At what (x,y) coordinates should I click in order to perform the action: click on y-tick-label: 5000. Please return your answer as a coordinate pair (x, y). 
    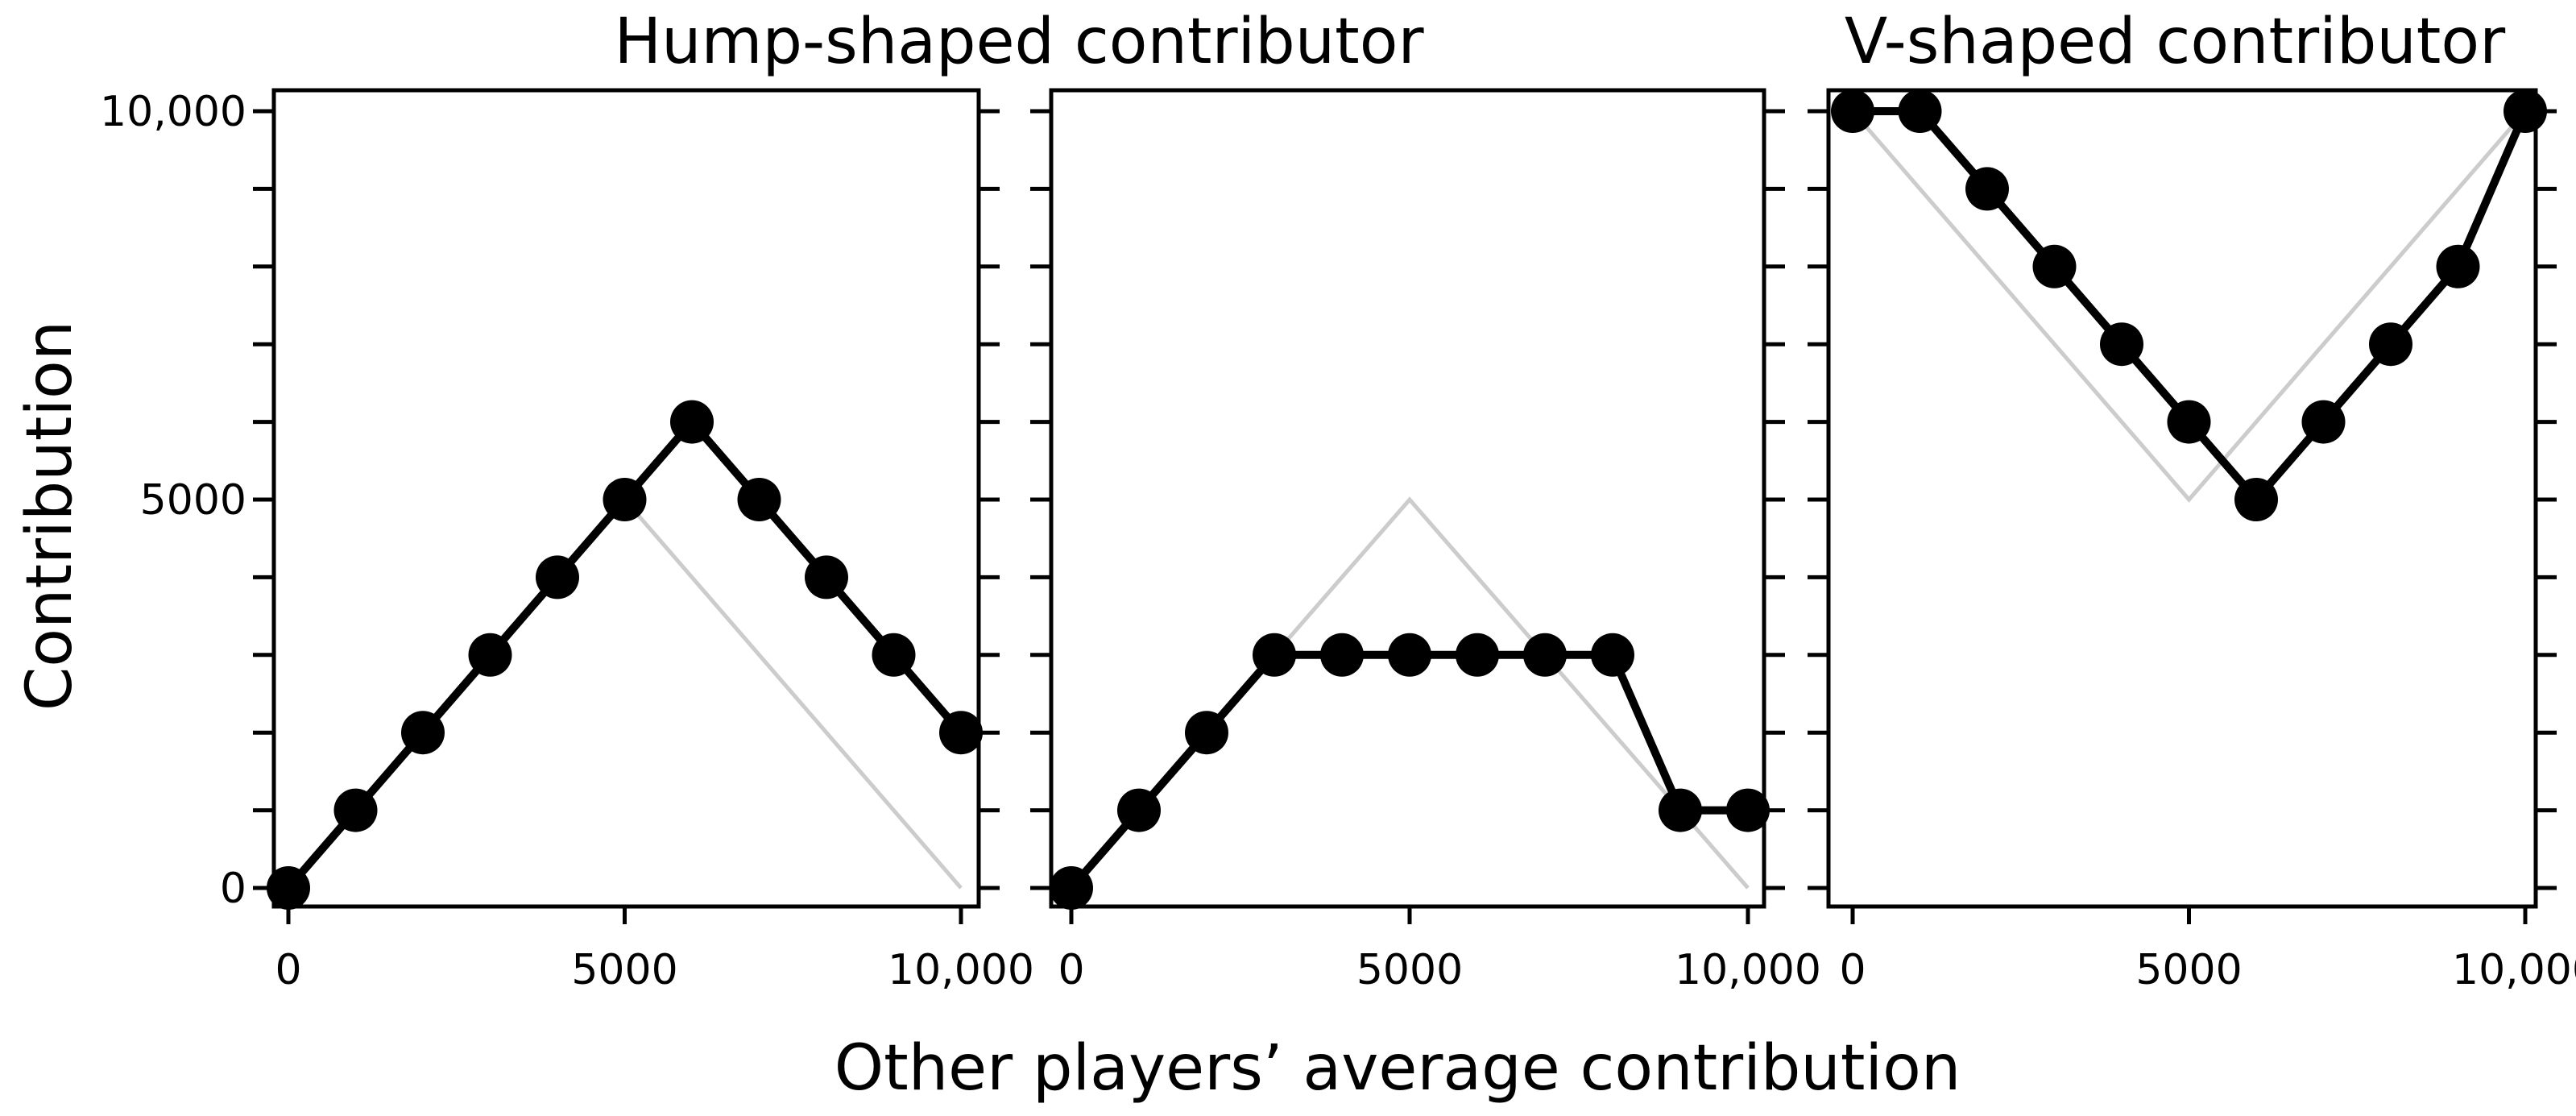
    Looking at the image, I should click on (193, 501).